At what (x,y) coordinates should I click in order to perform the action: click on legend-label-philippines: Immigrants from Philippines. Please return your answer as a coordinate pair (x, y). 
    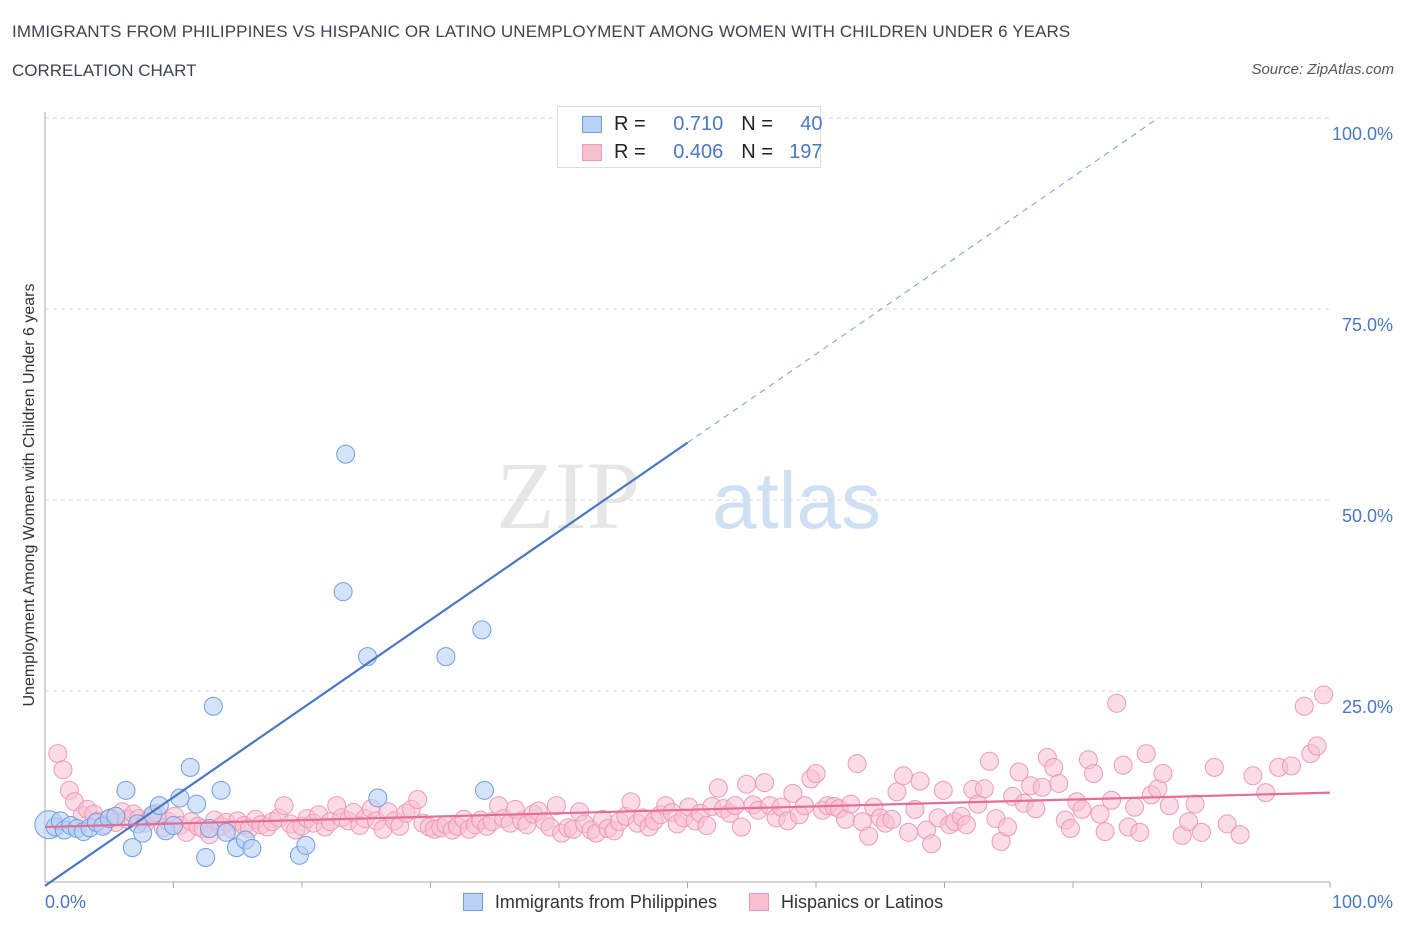
    Looking at the image, I should click on (605, 901).